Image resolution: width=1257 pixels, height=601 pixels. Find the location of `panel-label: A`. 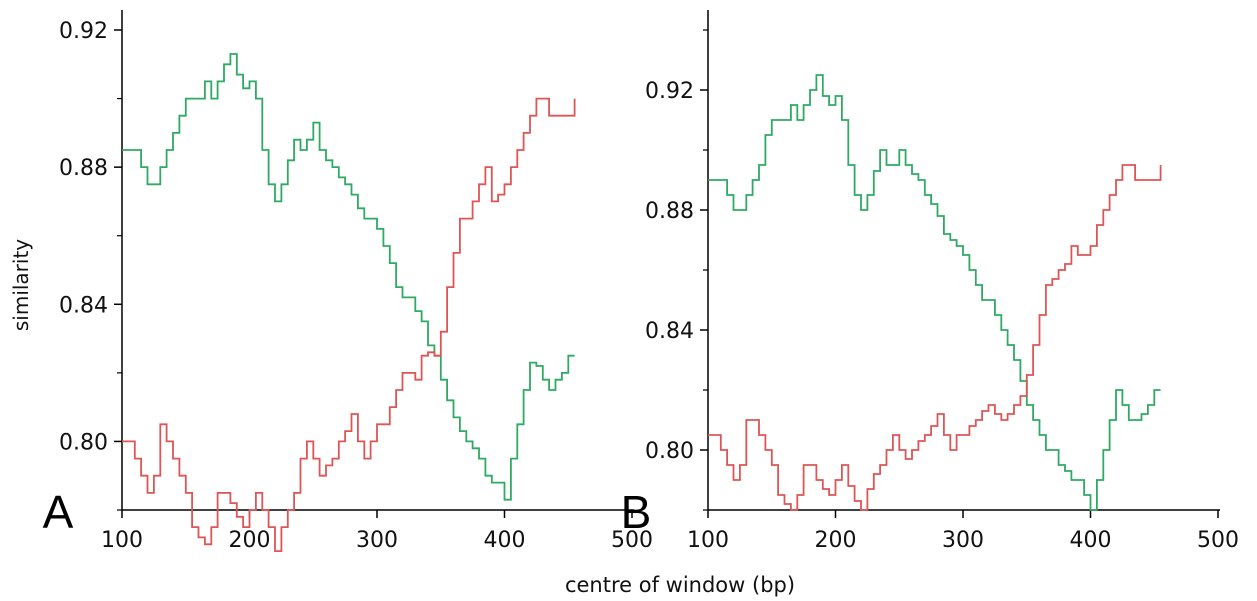

panel-label: A is located at coordinates (58, 512).